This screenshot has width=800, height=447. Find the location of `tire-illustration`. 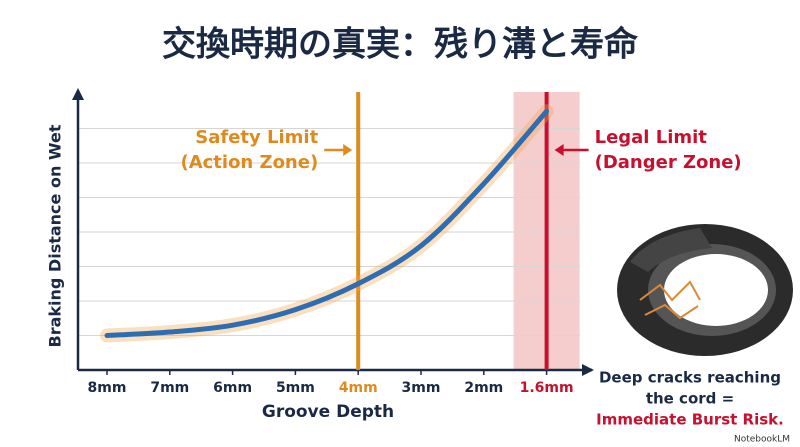

tire-illustration is located at coordinates (705, 290).